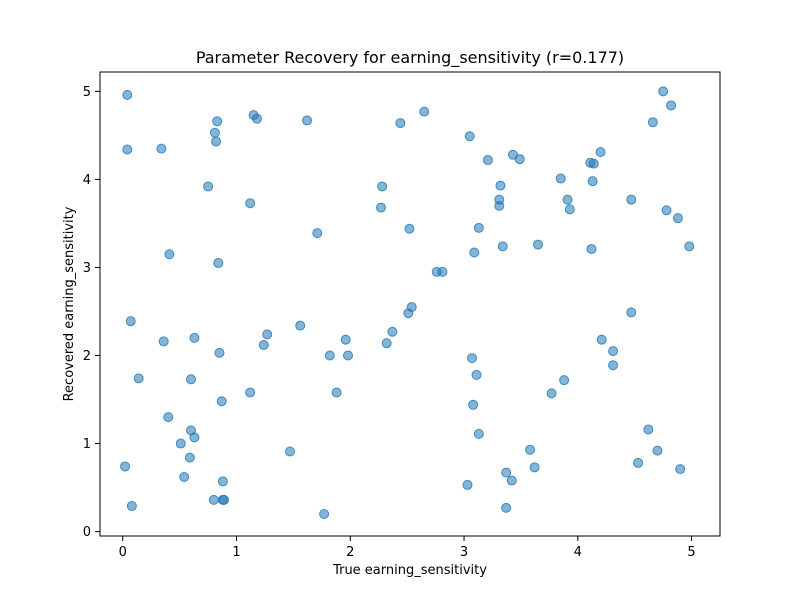 The height and width of the screenshot is (600, 800). I want to click on x-axis-label: True earning_sensitivity, so click(409, 570).